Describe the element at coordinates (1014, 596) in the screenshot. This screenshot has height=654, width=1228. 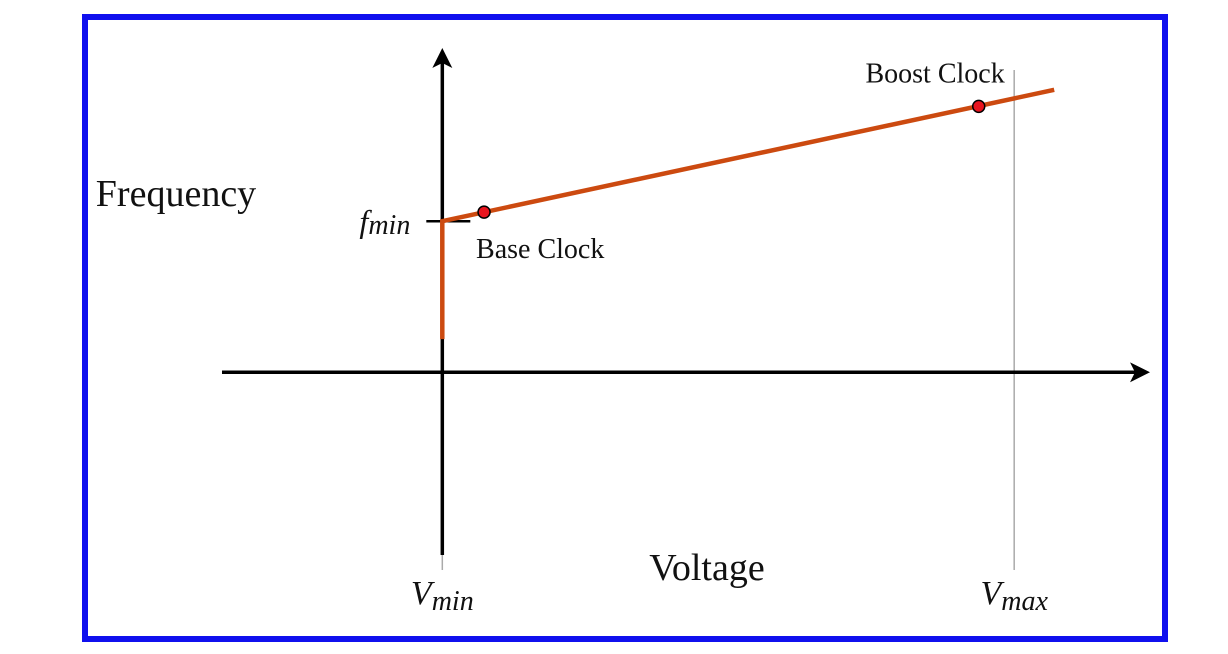
I see `v-max-tick-label: Vmax` at that location.